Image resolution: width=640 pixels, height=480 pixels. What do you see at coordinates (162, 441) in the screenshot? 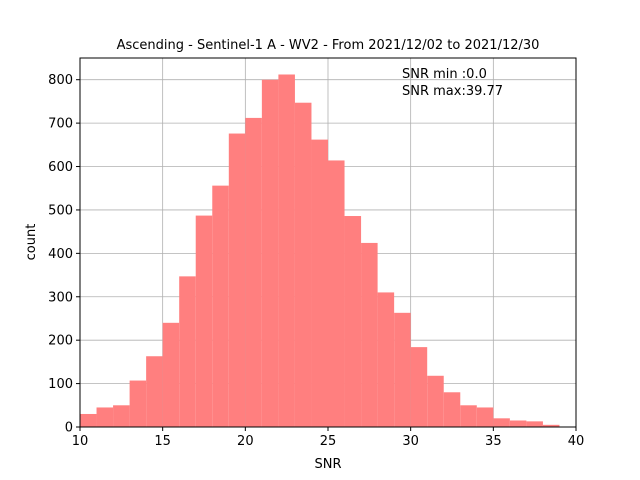
I see `x-tick-label: 15` at bounding box center [162, 441].